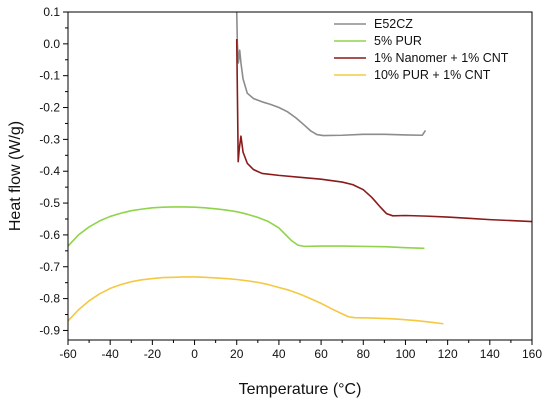  I want to click on x-tick-label: 40, so click(279, 354).